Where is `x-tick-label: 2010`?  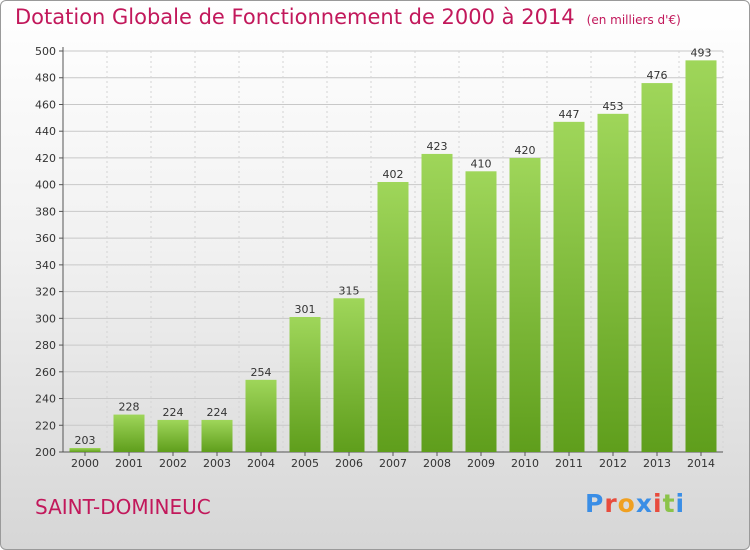
x-tick-label: 2010 is located at coordinates (525, 463).